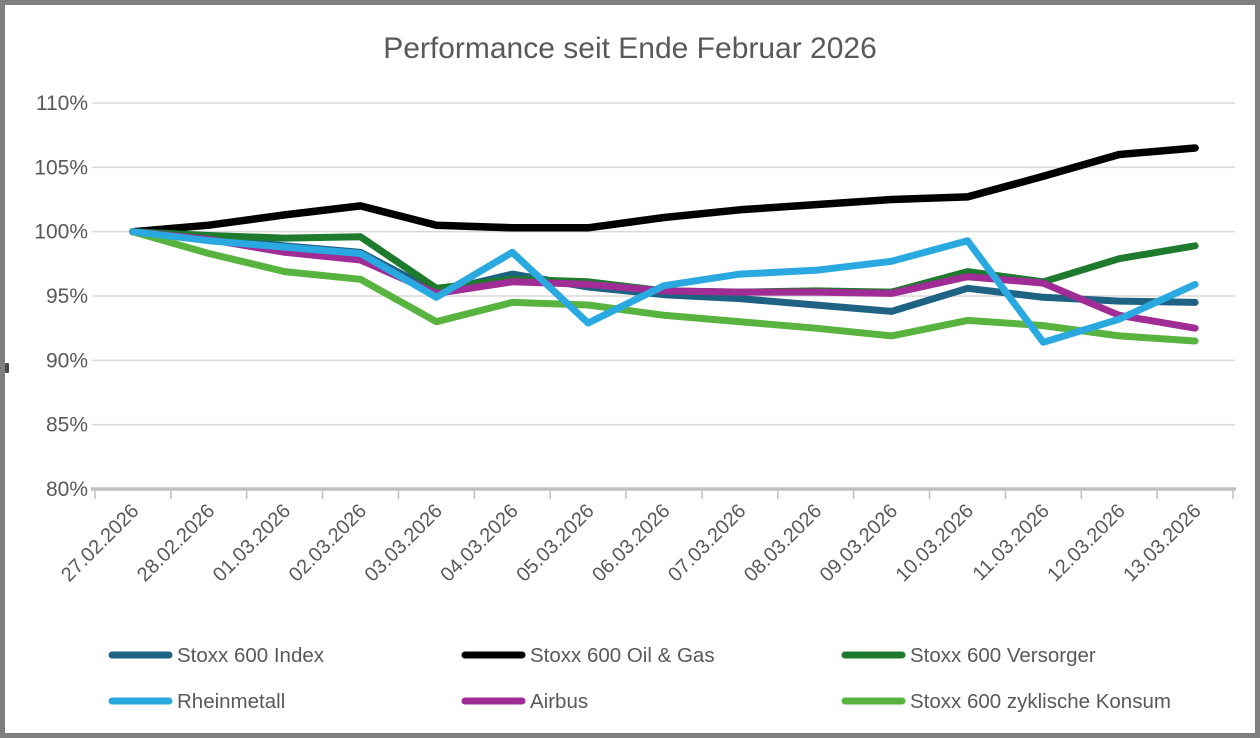 Image resolution: width=1260 pixels, height=738 pixels. I want to click on legend-item-stoxx-600-zyklische-konsum: Stoxx 600 zyklische Konsum, so click(1006, 701).